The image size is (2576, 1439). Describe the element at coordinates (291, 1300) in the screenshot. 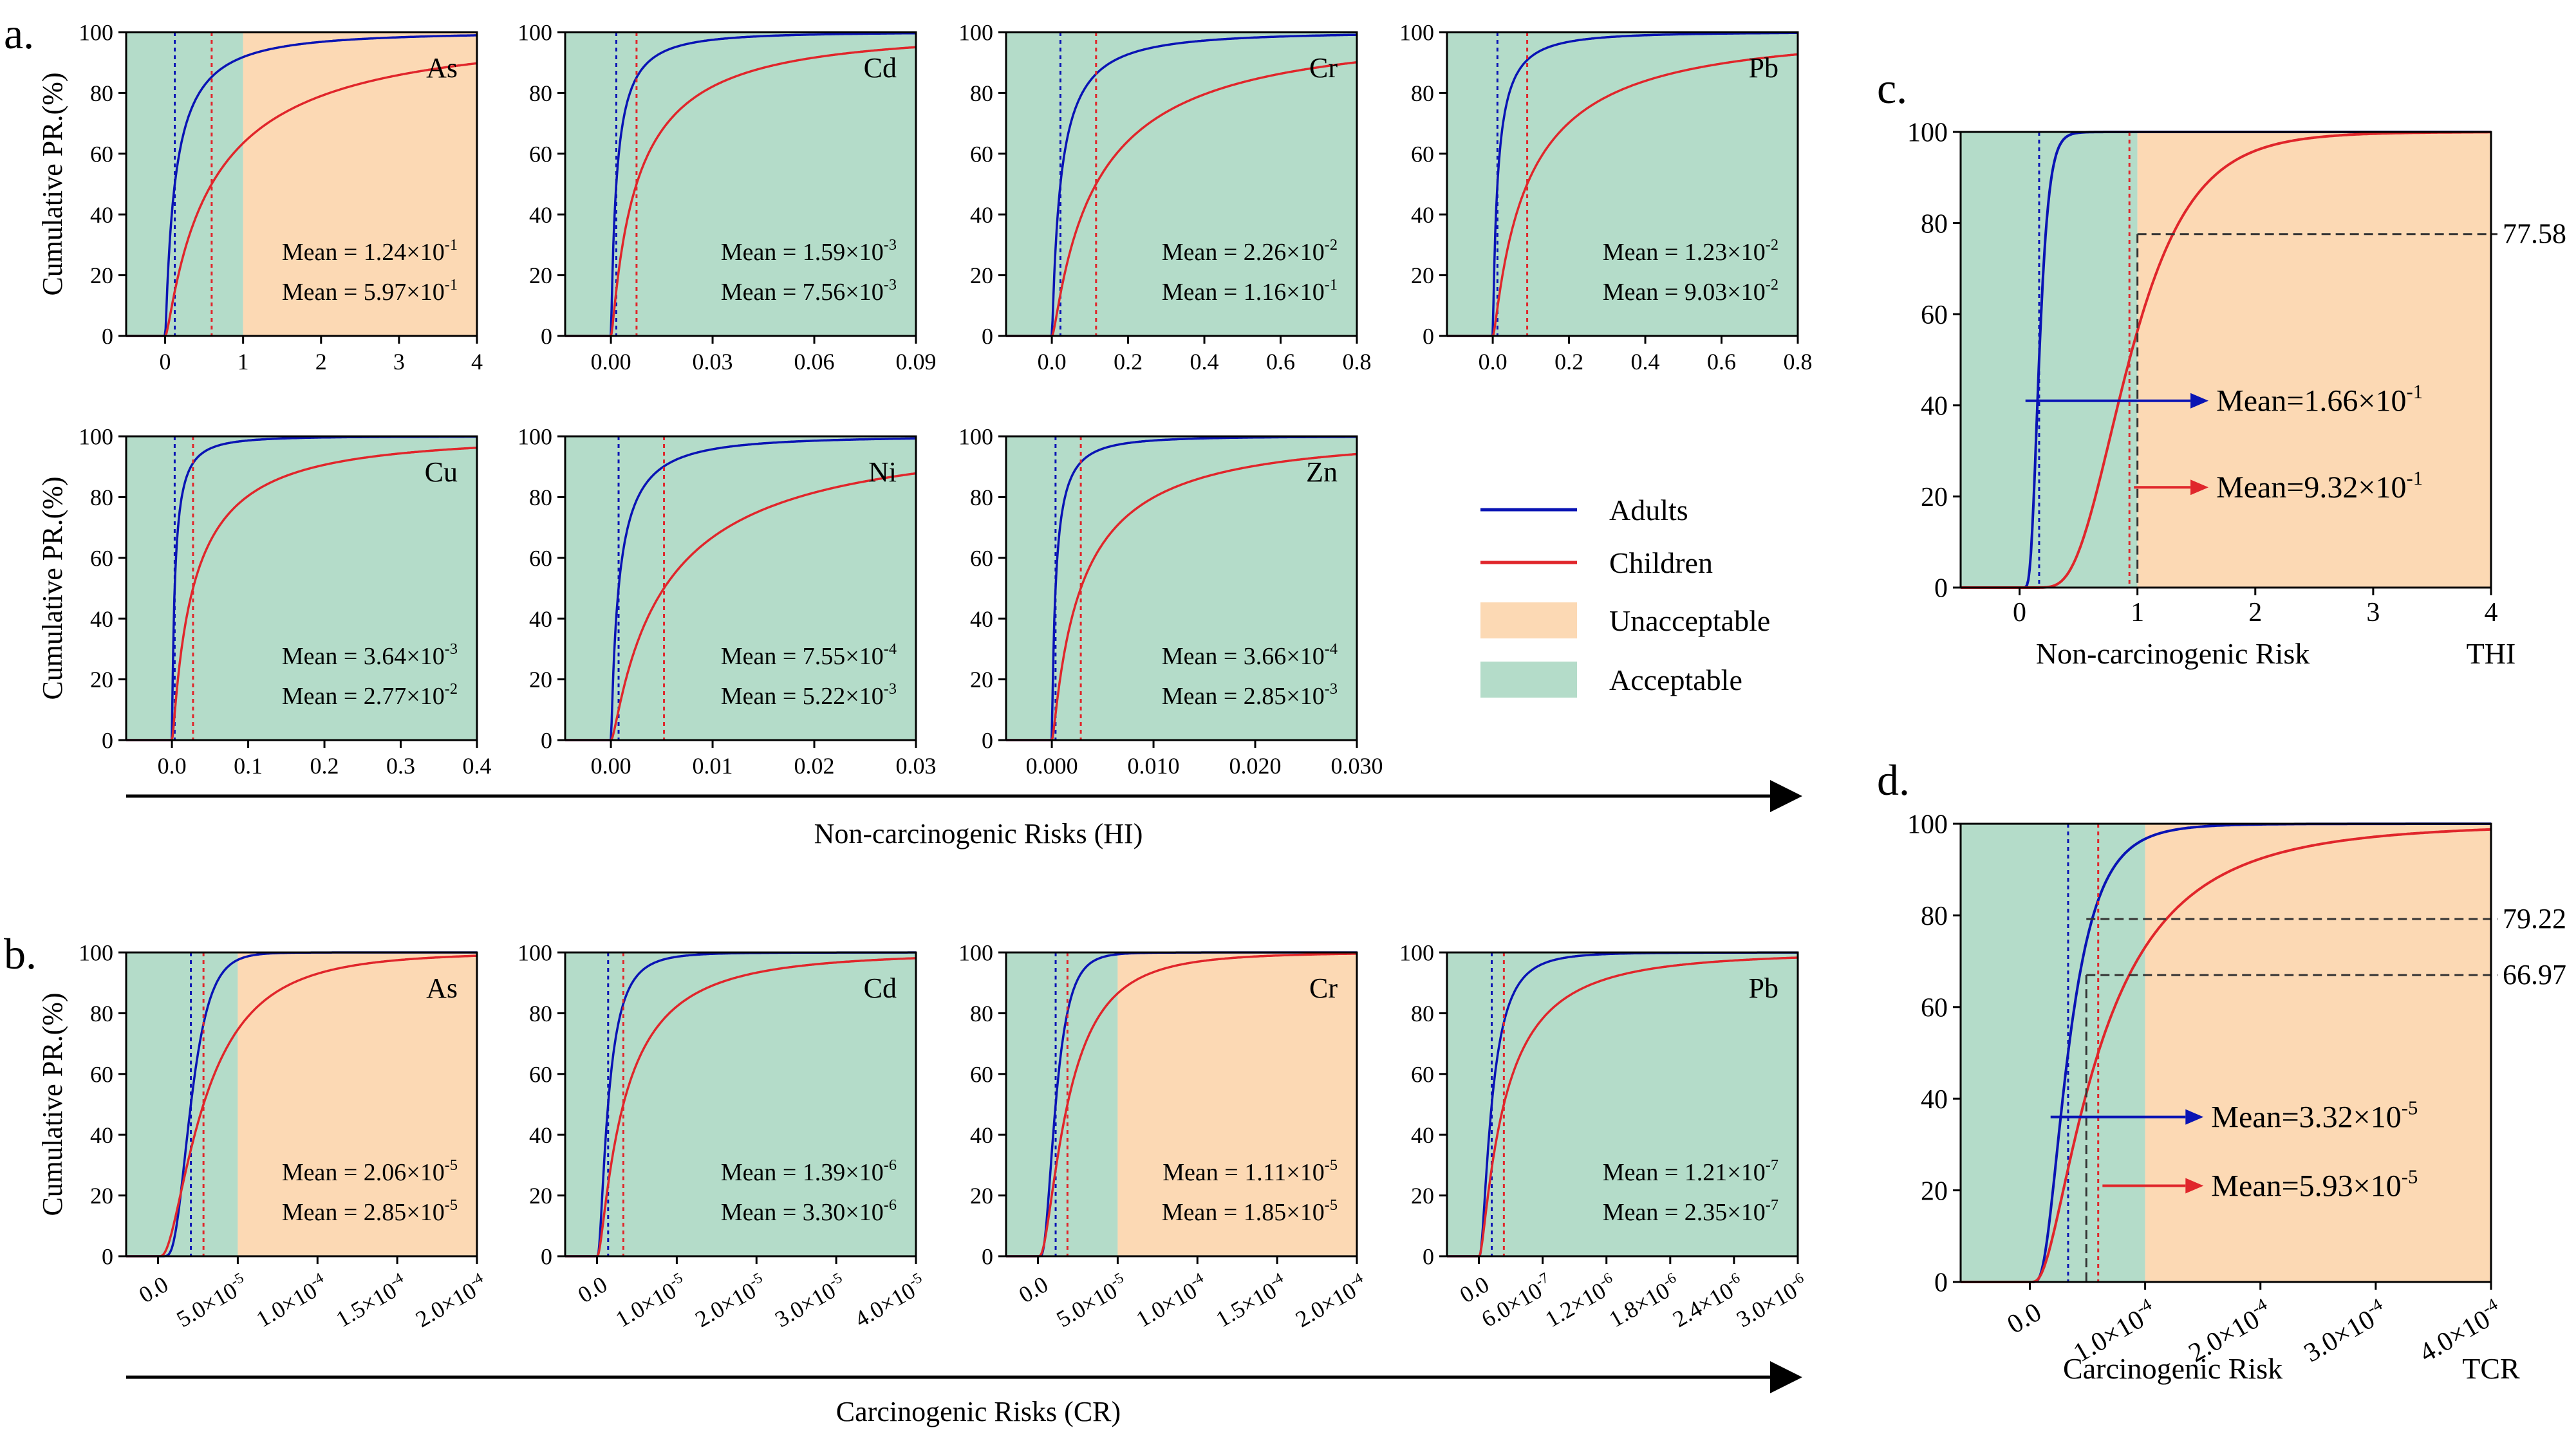

I see `x-tick-label: 1.0×10-4` at that location.